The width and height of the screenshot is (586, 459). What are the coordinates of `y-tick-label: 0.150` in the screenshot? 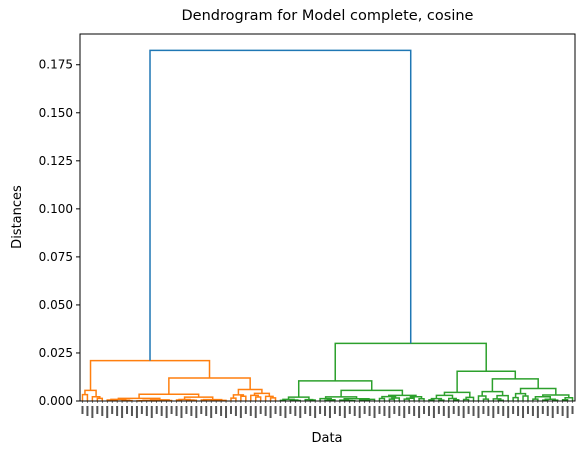 It's located at (56, 113).